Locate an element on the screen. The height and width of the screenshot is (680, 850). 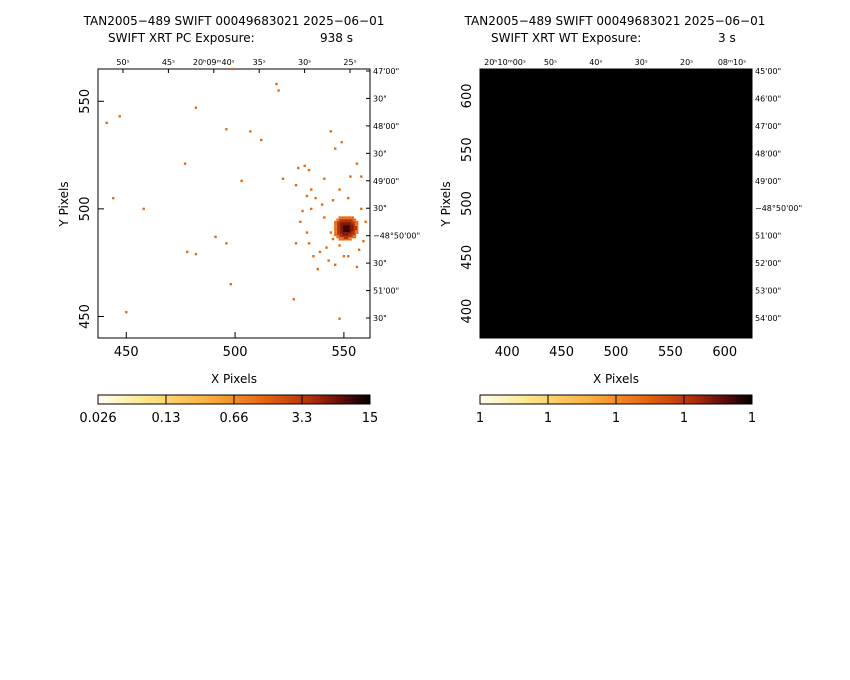
dec-tick-label: 51'00" is located at coordinates (386, 291).